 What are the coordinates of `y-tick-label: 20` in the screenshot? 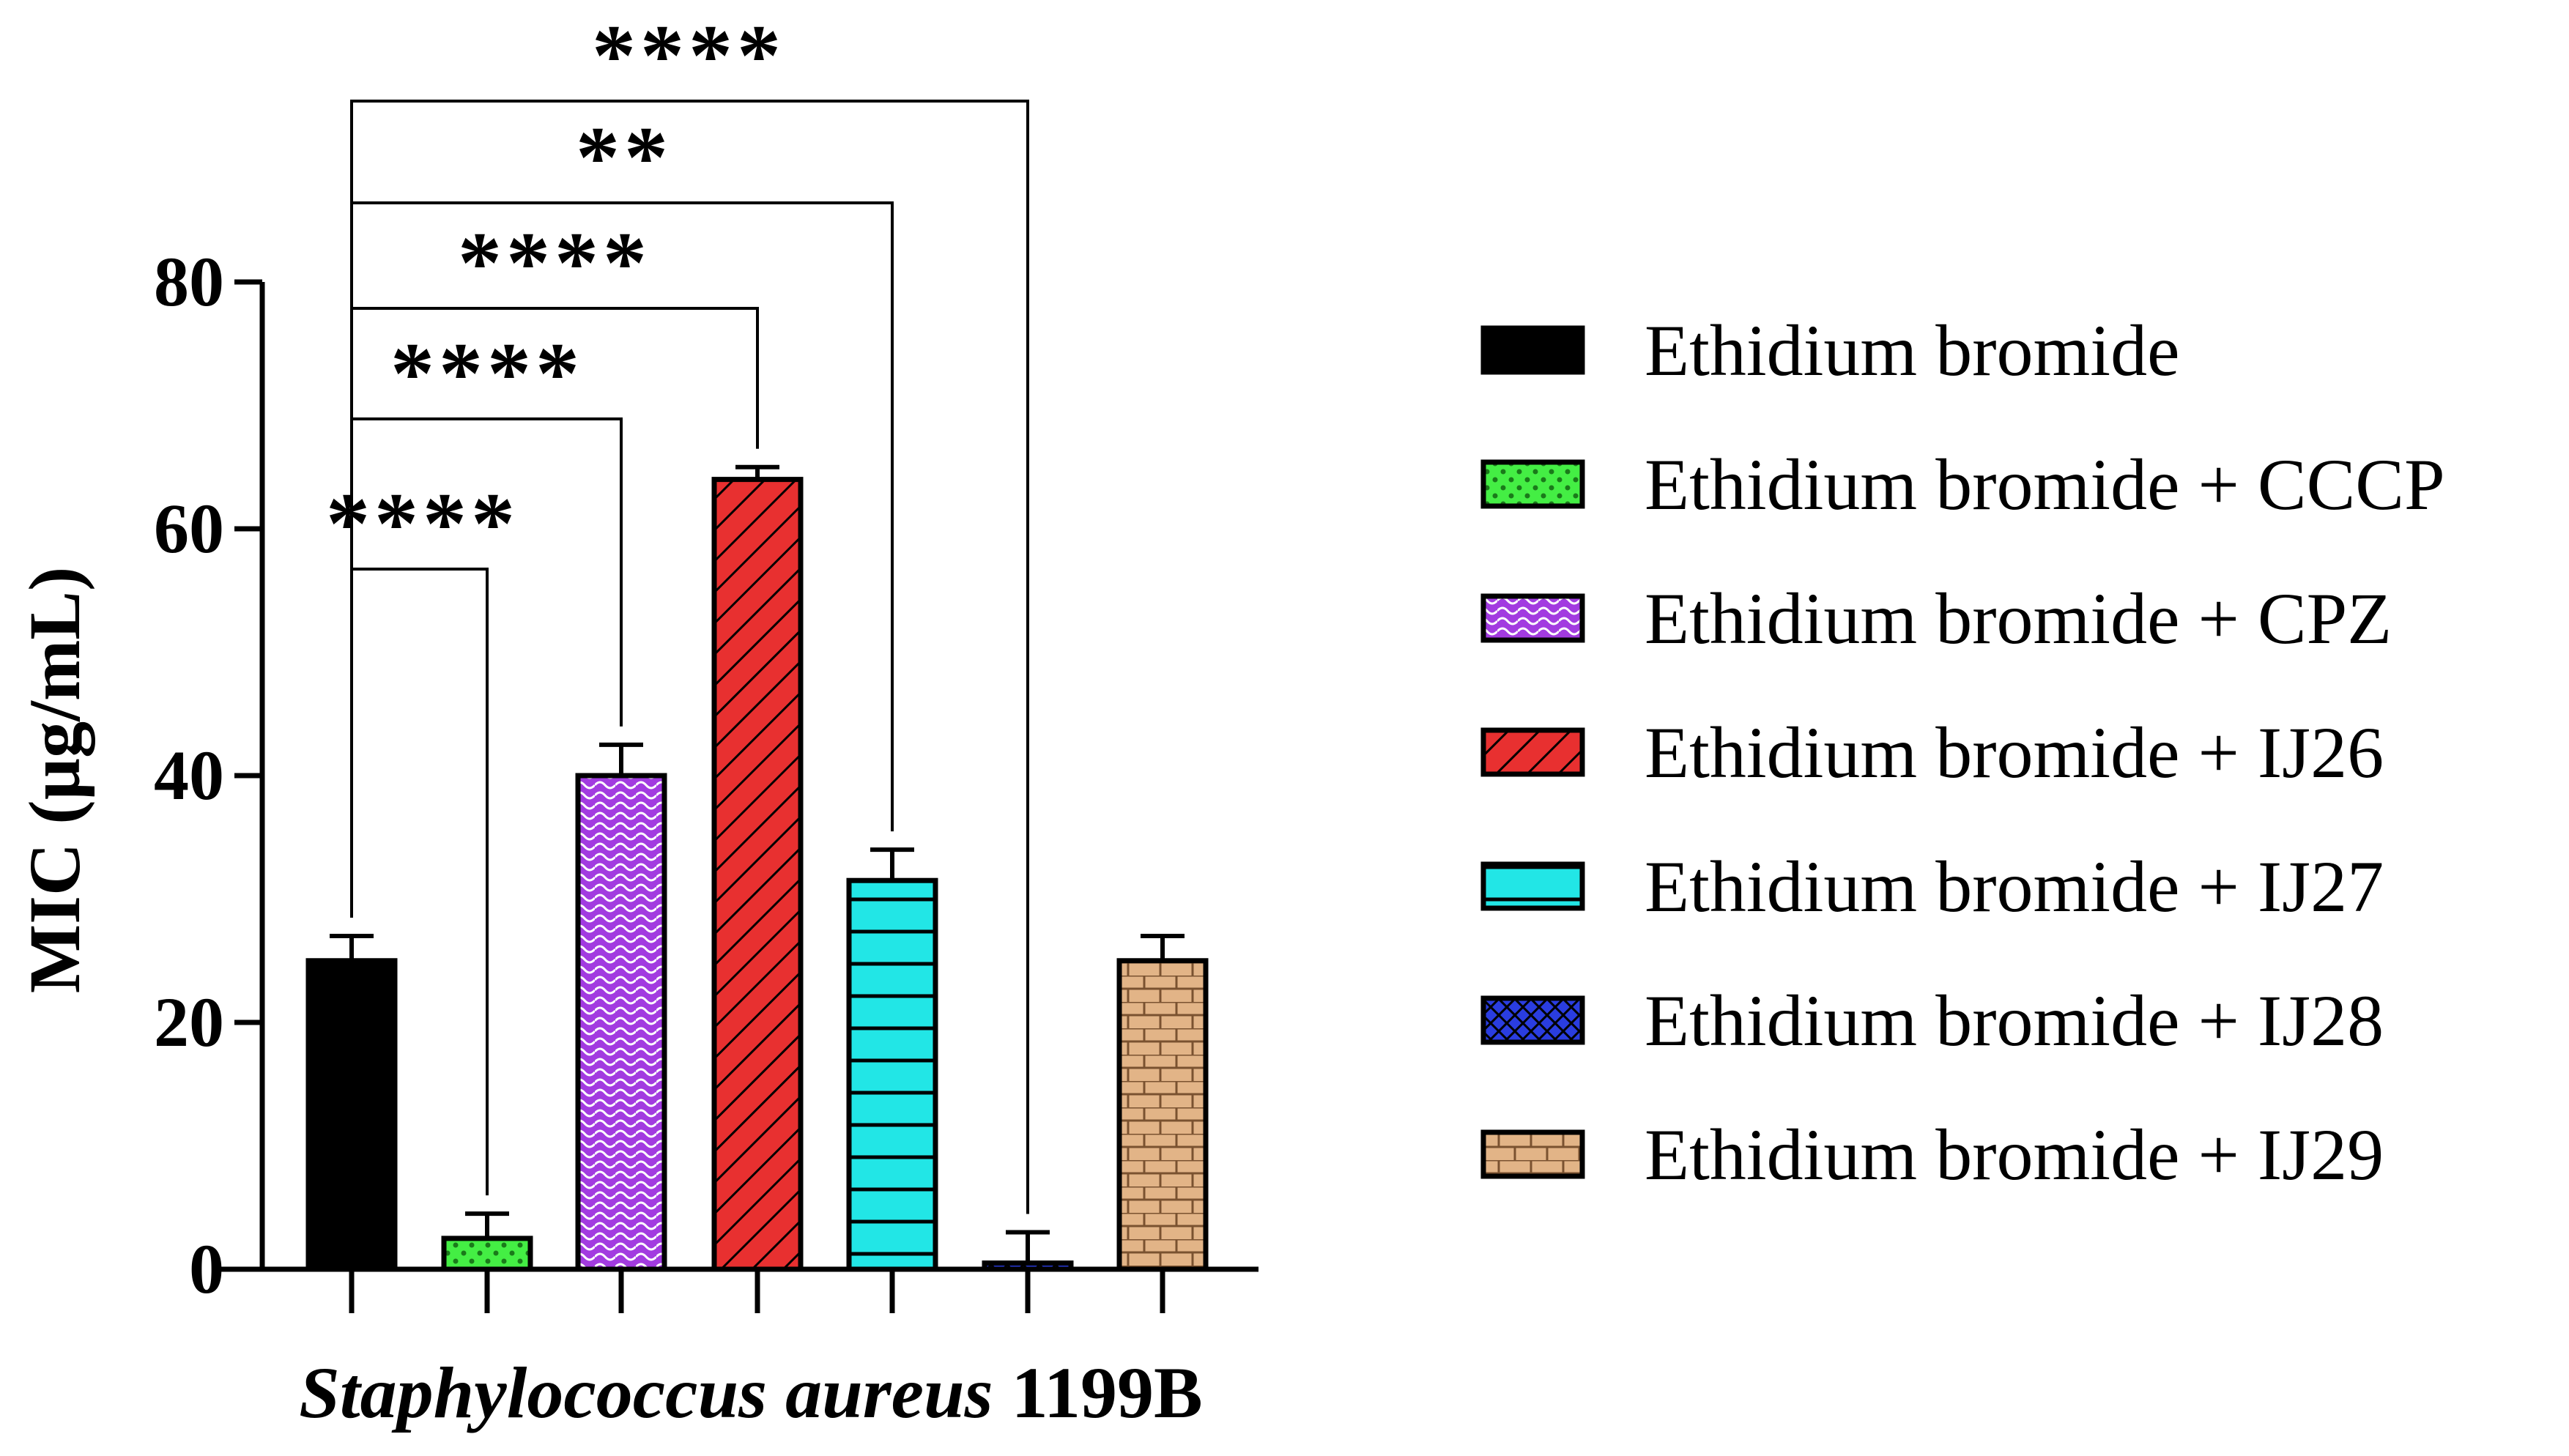 It's located at (189, 1022).